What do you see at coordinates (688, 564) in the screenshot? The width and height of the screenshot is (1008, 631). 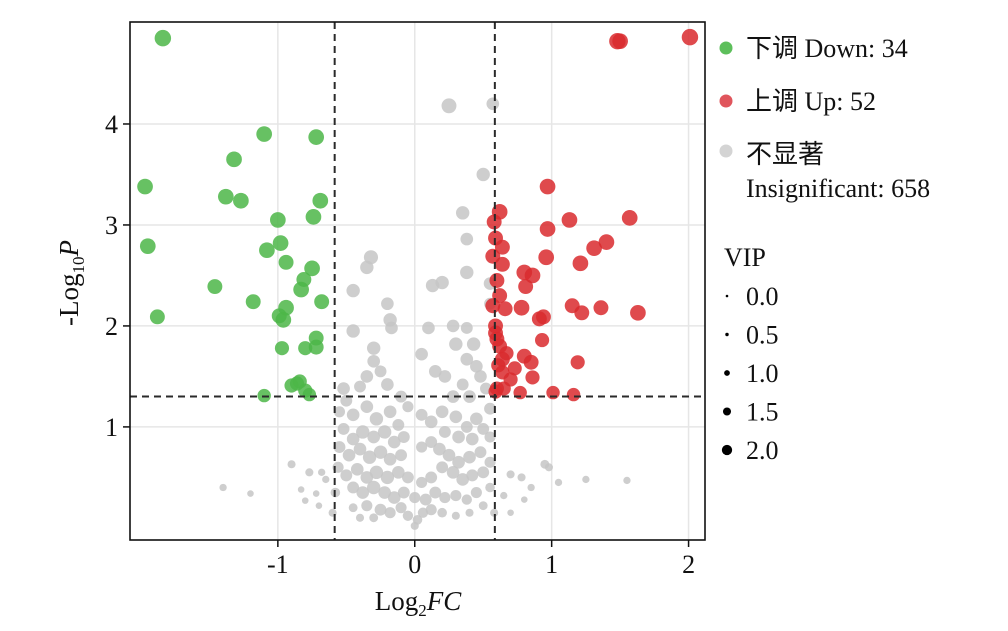 I see `x-tick-label: 2` at bounding box center [688, 564].